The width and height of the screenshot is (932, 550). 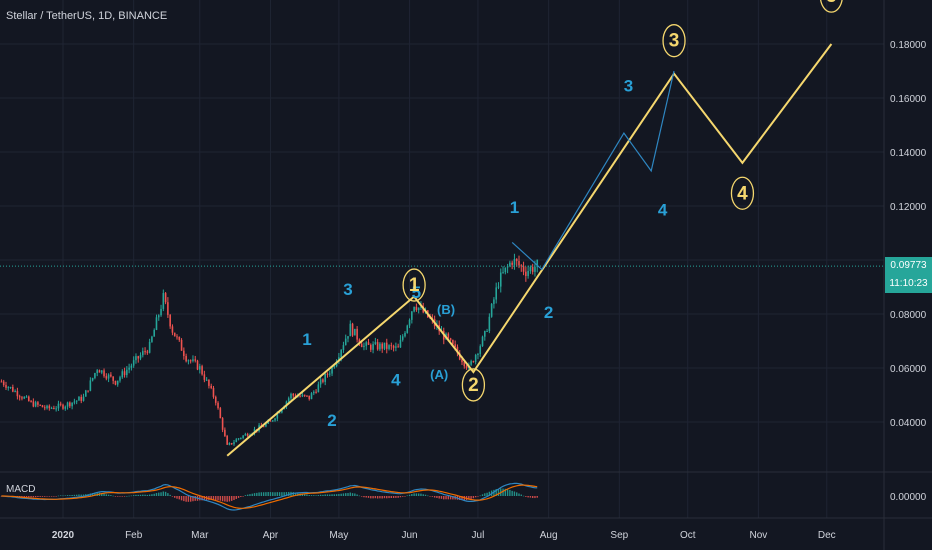 What do you see at coordinates (908, 45) in the screenshot?
I see `price-tick-label: 0.18000` at bounding box center [908, 45].